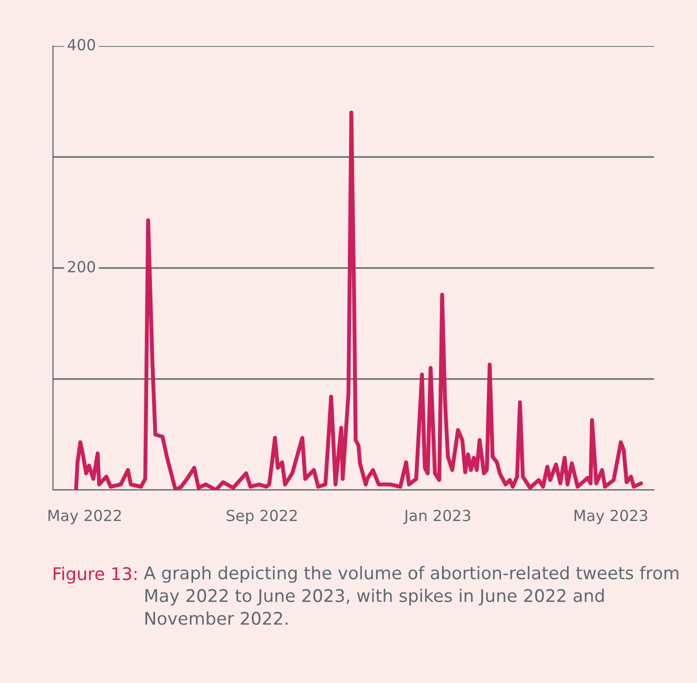 The image size is (697, 683). What do you see at coordinates (611, 517) in the screenshot?
I see `x-tick-label: May 2023` at bounding box center [611, 517].